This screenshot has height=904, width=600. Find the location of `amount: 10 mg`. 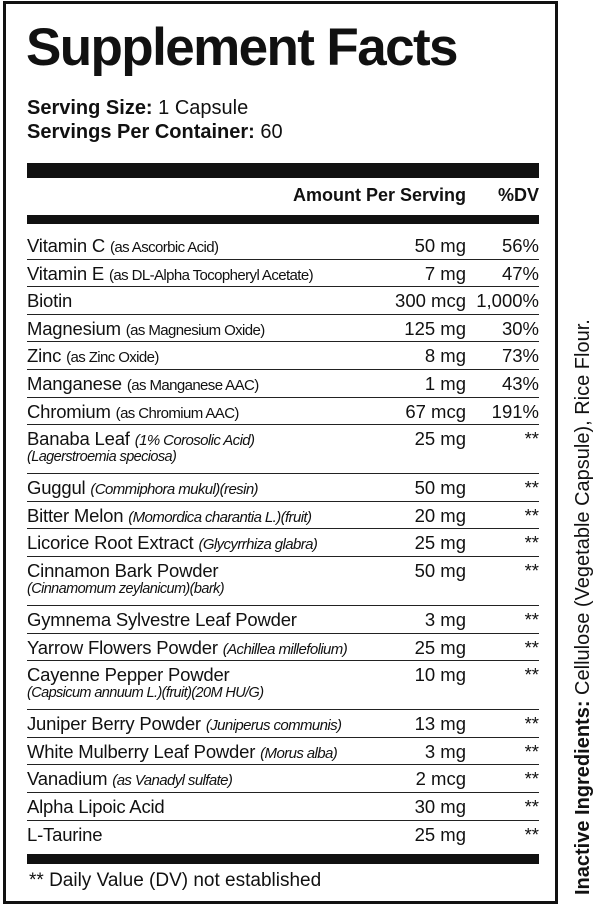

amount: 10 mg is located at coordinates (440, 675).